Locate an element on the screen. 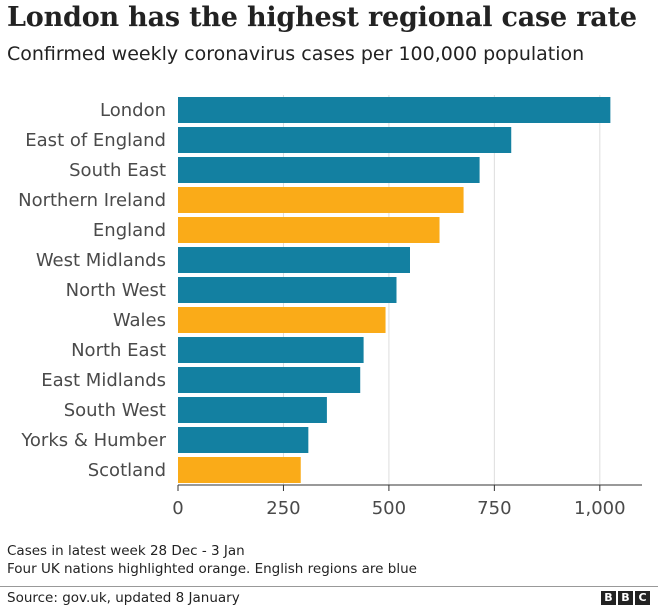 The width and height of the screenshot is (658, 607). bbc-logo-letter: C is located at coordinates (642, 598).